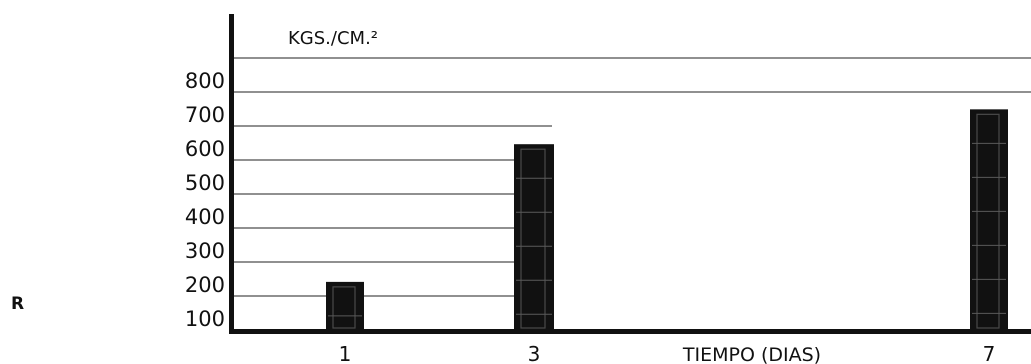  What do you see at coordinates (667, 353) in the screenshot?
I see `x-category-labels: 1 3 7` at bounding box center [667, 353].